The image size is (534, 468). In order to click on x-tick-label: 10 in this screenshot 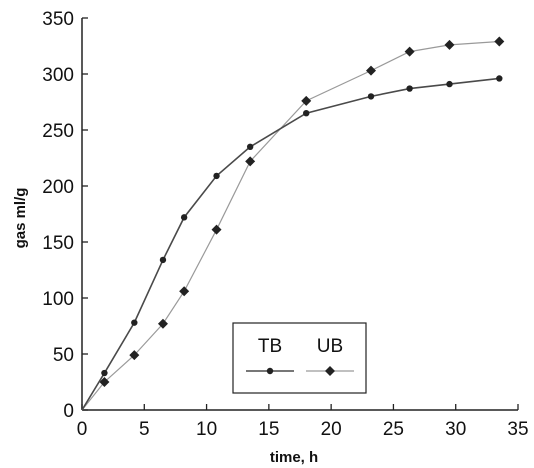, I will do `click(206, 429)`.